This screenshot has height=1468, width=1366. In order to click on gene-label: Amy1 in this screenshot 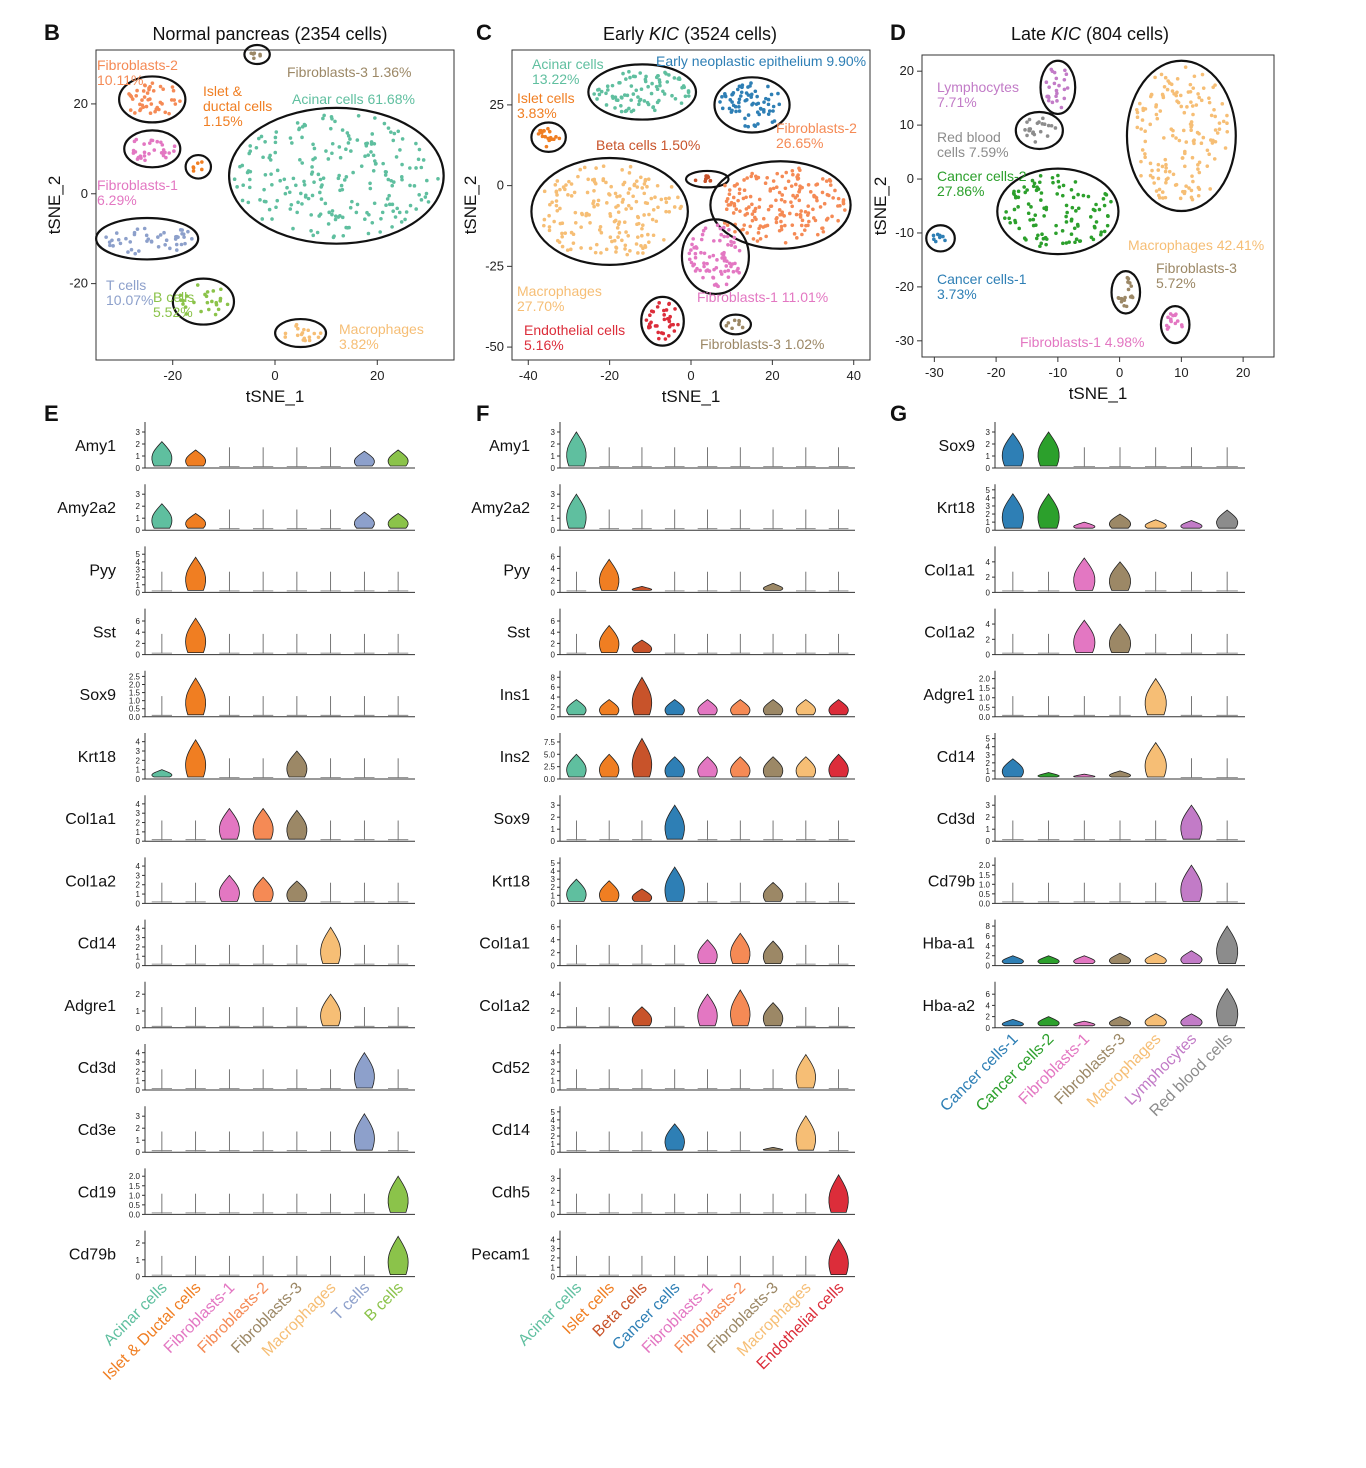, I will do `click(509, 446)`.